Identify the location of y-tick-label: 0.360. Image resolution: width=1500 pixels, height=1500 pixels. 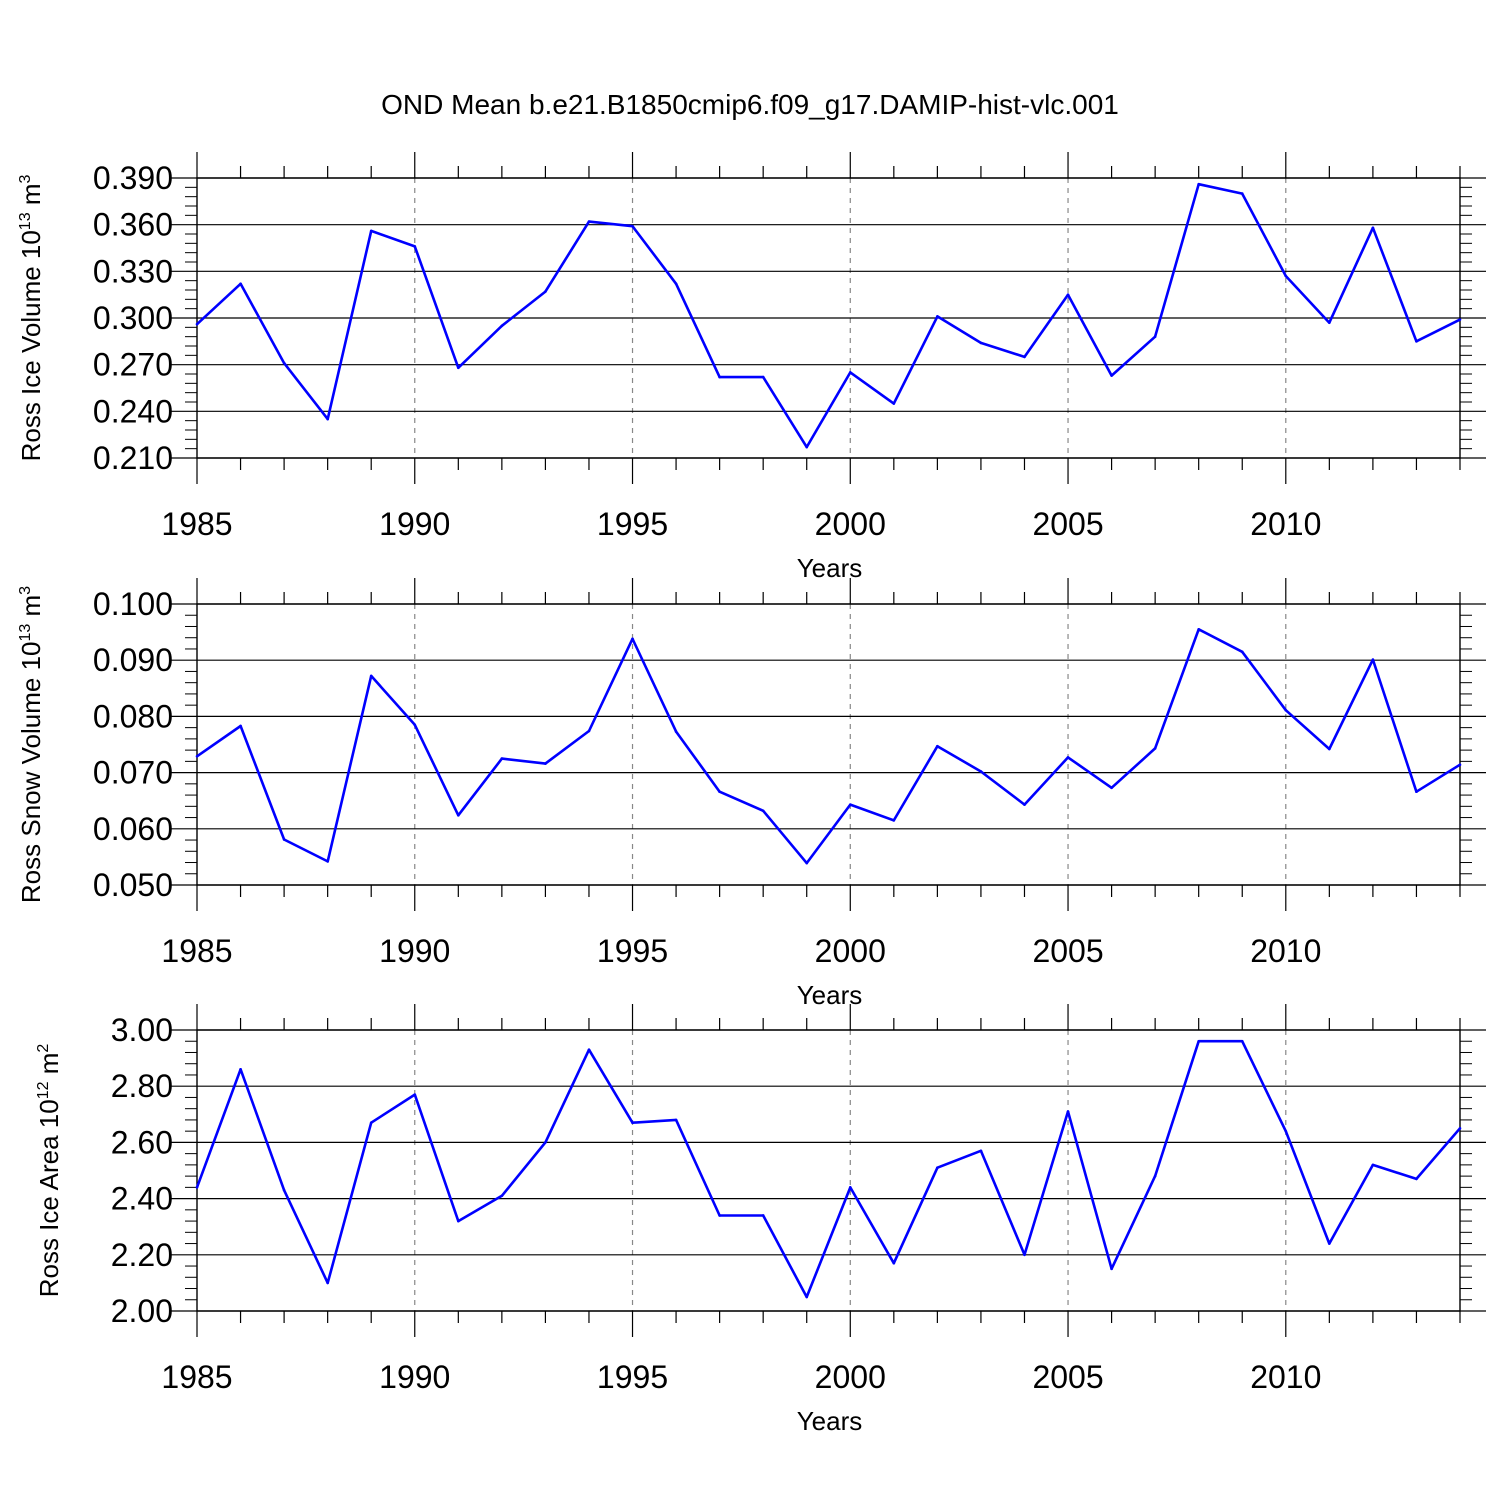
(133, 225).